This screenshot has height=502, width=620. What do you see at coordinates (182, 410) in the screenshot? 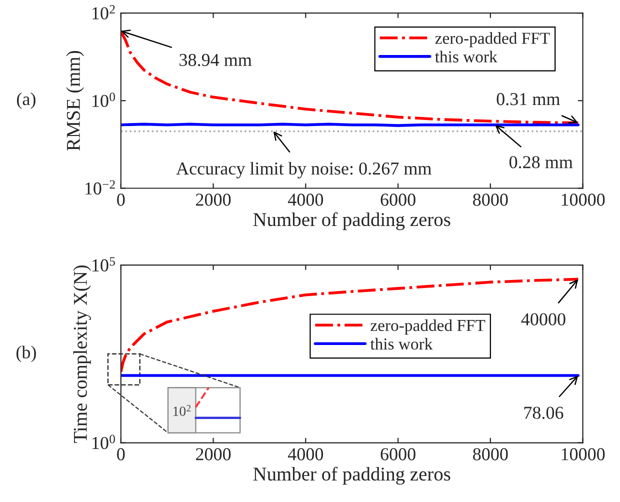
I see `annotation: 10$^{2}$` at bounding box center [182, 410].